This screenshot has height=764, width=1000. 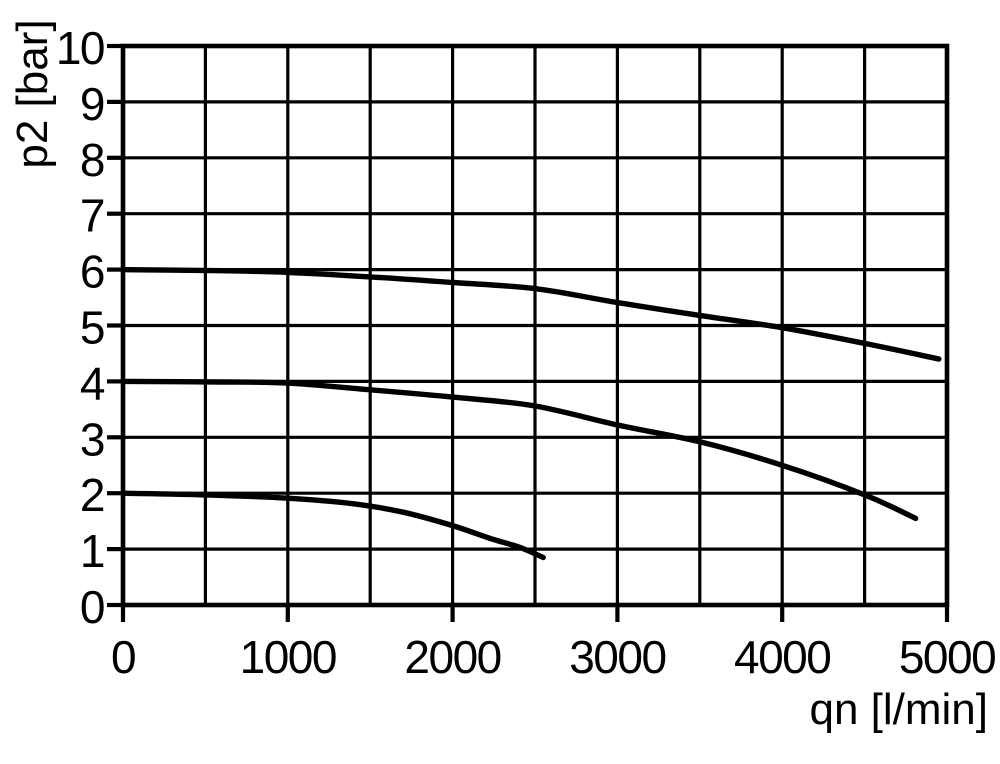 What do you see at coordinates (92, 160) in the screenshot?
I see `y-tick-label: 8` at bounding box center [92, 160].